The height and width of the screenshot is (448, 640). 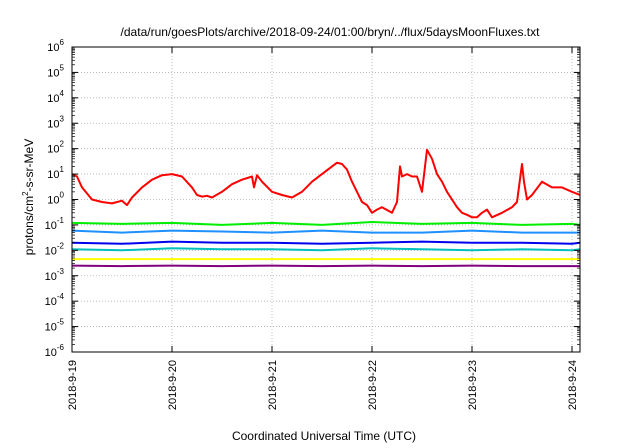 I want to click on y-tick-exp: -3, so click(x=61, y=271).